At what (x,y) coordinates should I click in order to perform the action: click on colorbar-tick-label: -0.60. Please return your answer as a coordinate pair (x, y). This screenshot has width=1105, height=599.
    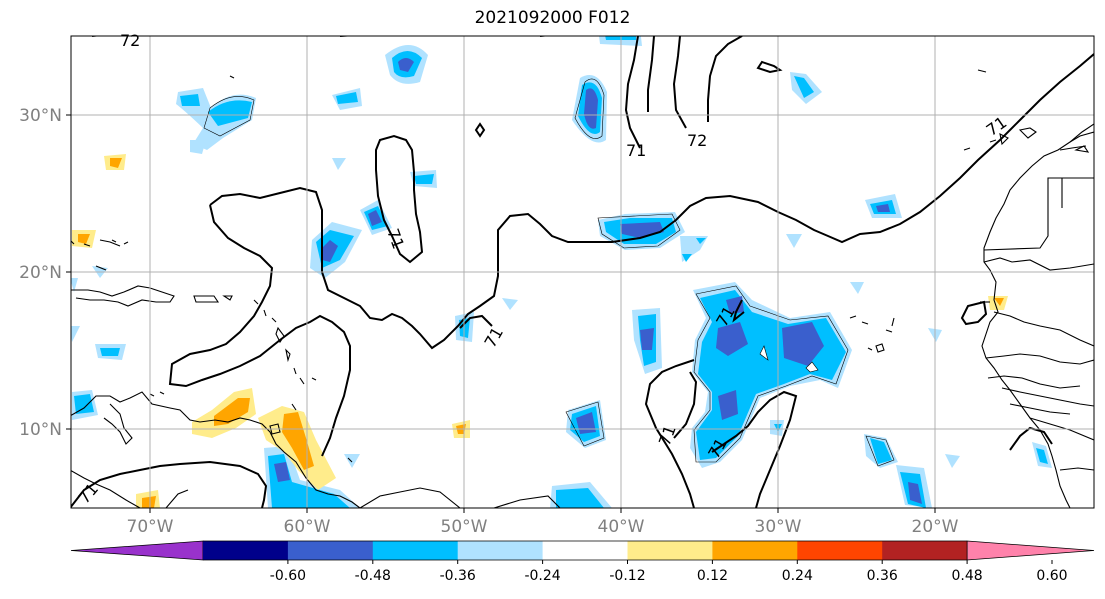
    Looking at the image, I should click on (288, 576).